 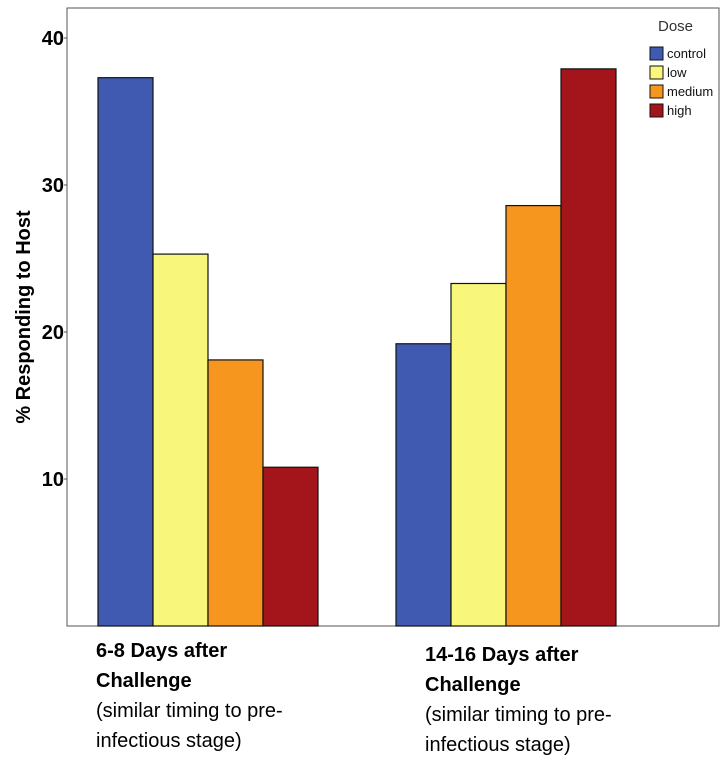 What do you see at coordinates (656, 110) in the screenshot?
I see `legend-swatch-high` at bounding box center [656, 110].